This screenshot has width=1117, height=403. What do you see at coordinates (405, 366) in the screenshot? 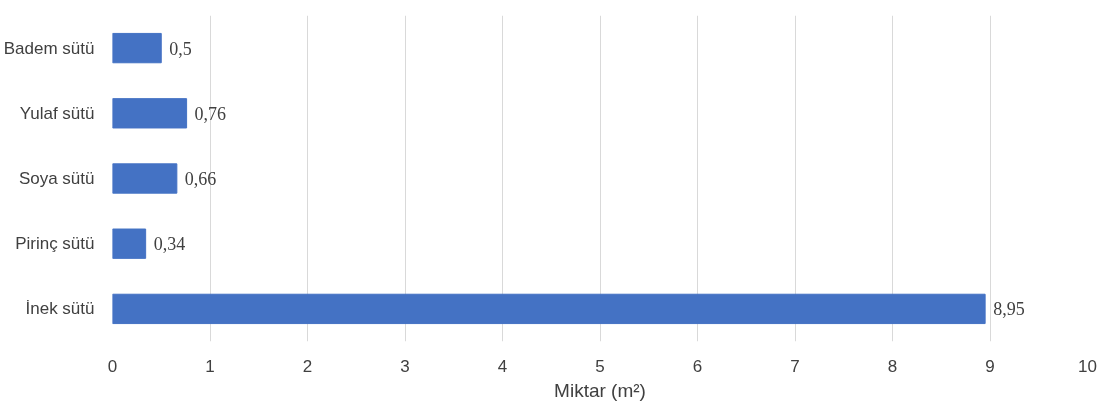
I see `x-tick-label: 3` at bounding box center [405, 366].